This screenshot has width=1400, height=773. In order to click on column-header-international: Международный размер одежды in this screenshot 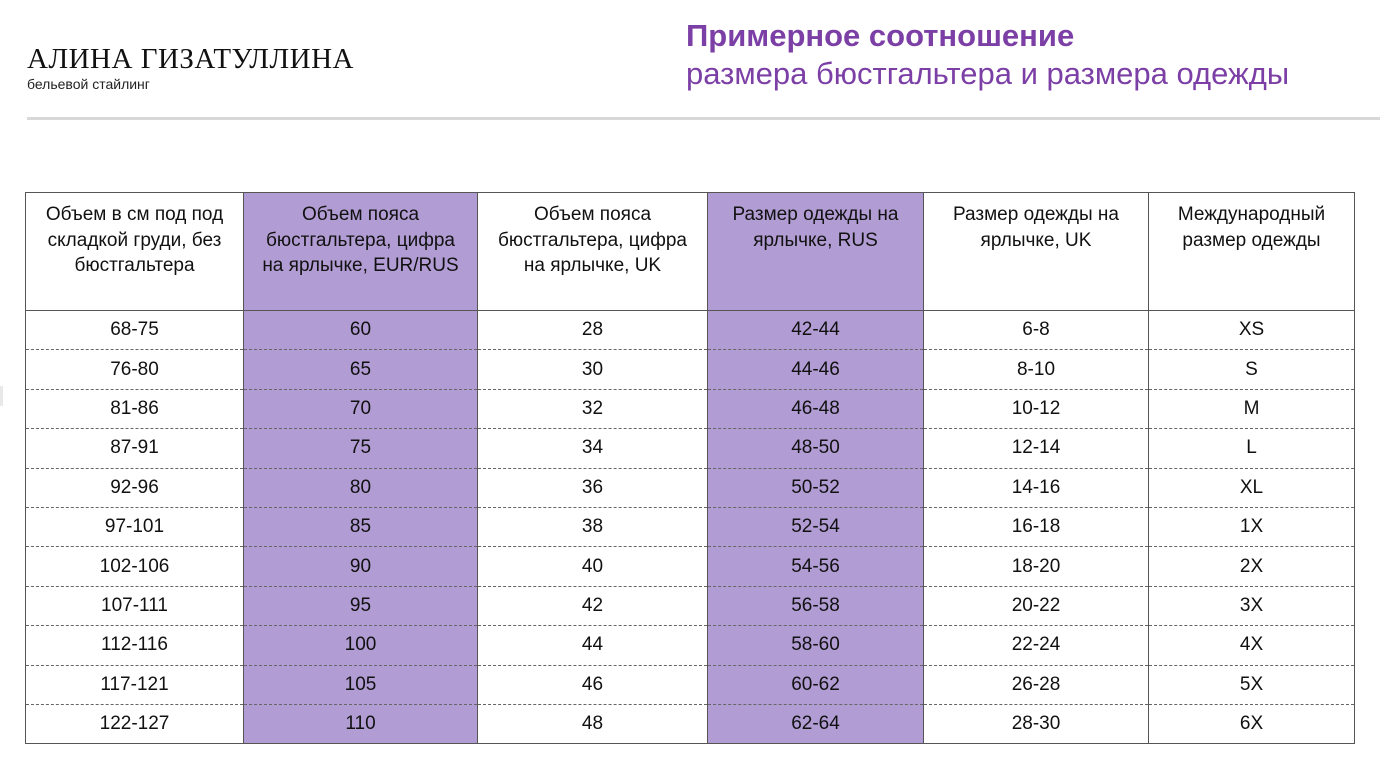, I will do `click(1251, 251)`.